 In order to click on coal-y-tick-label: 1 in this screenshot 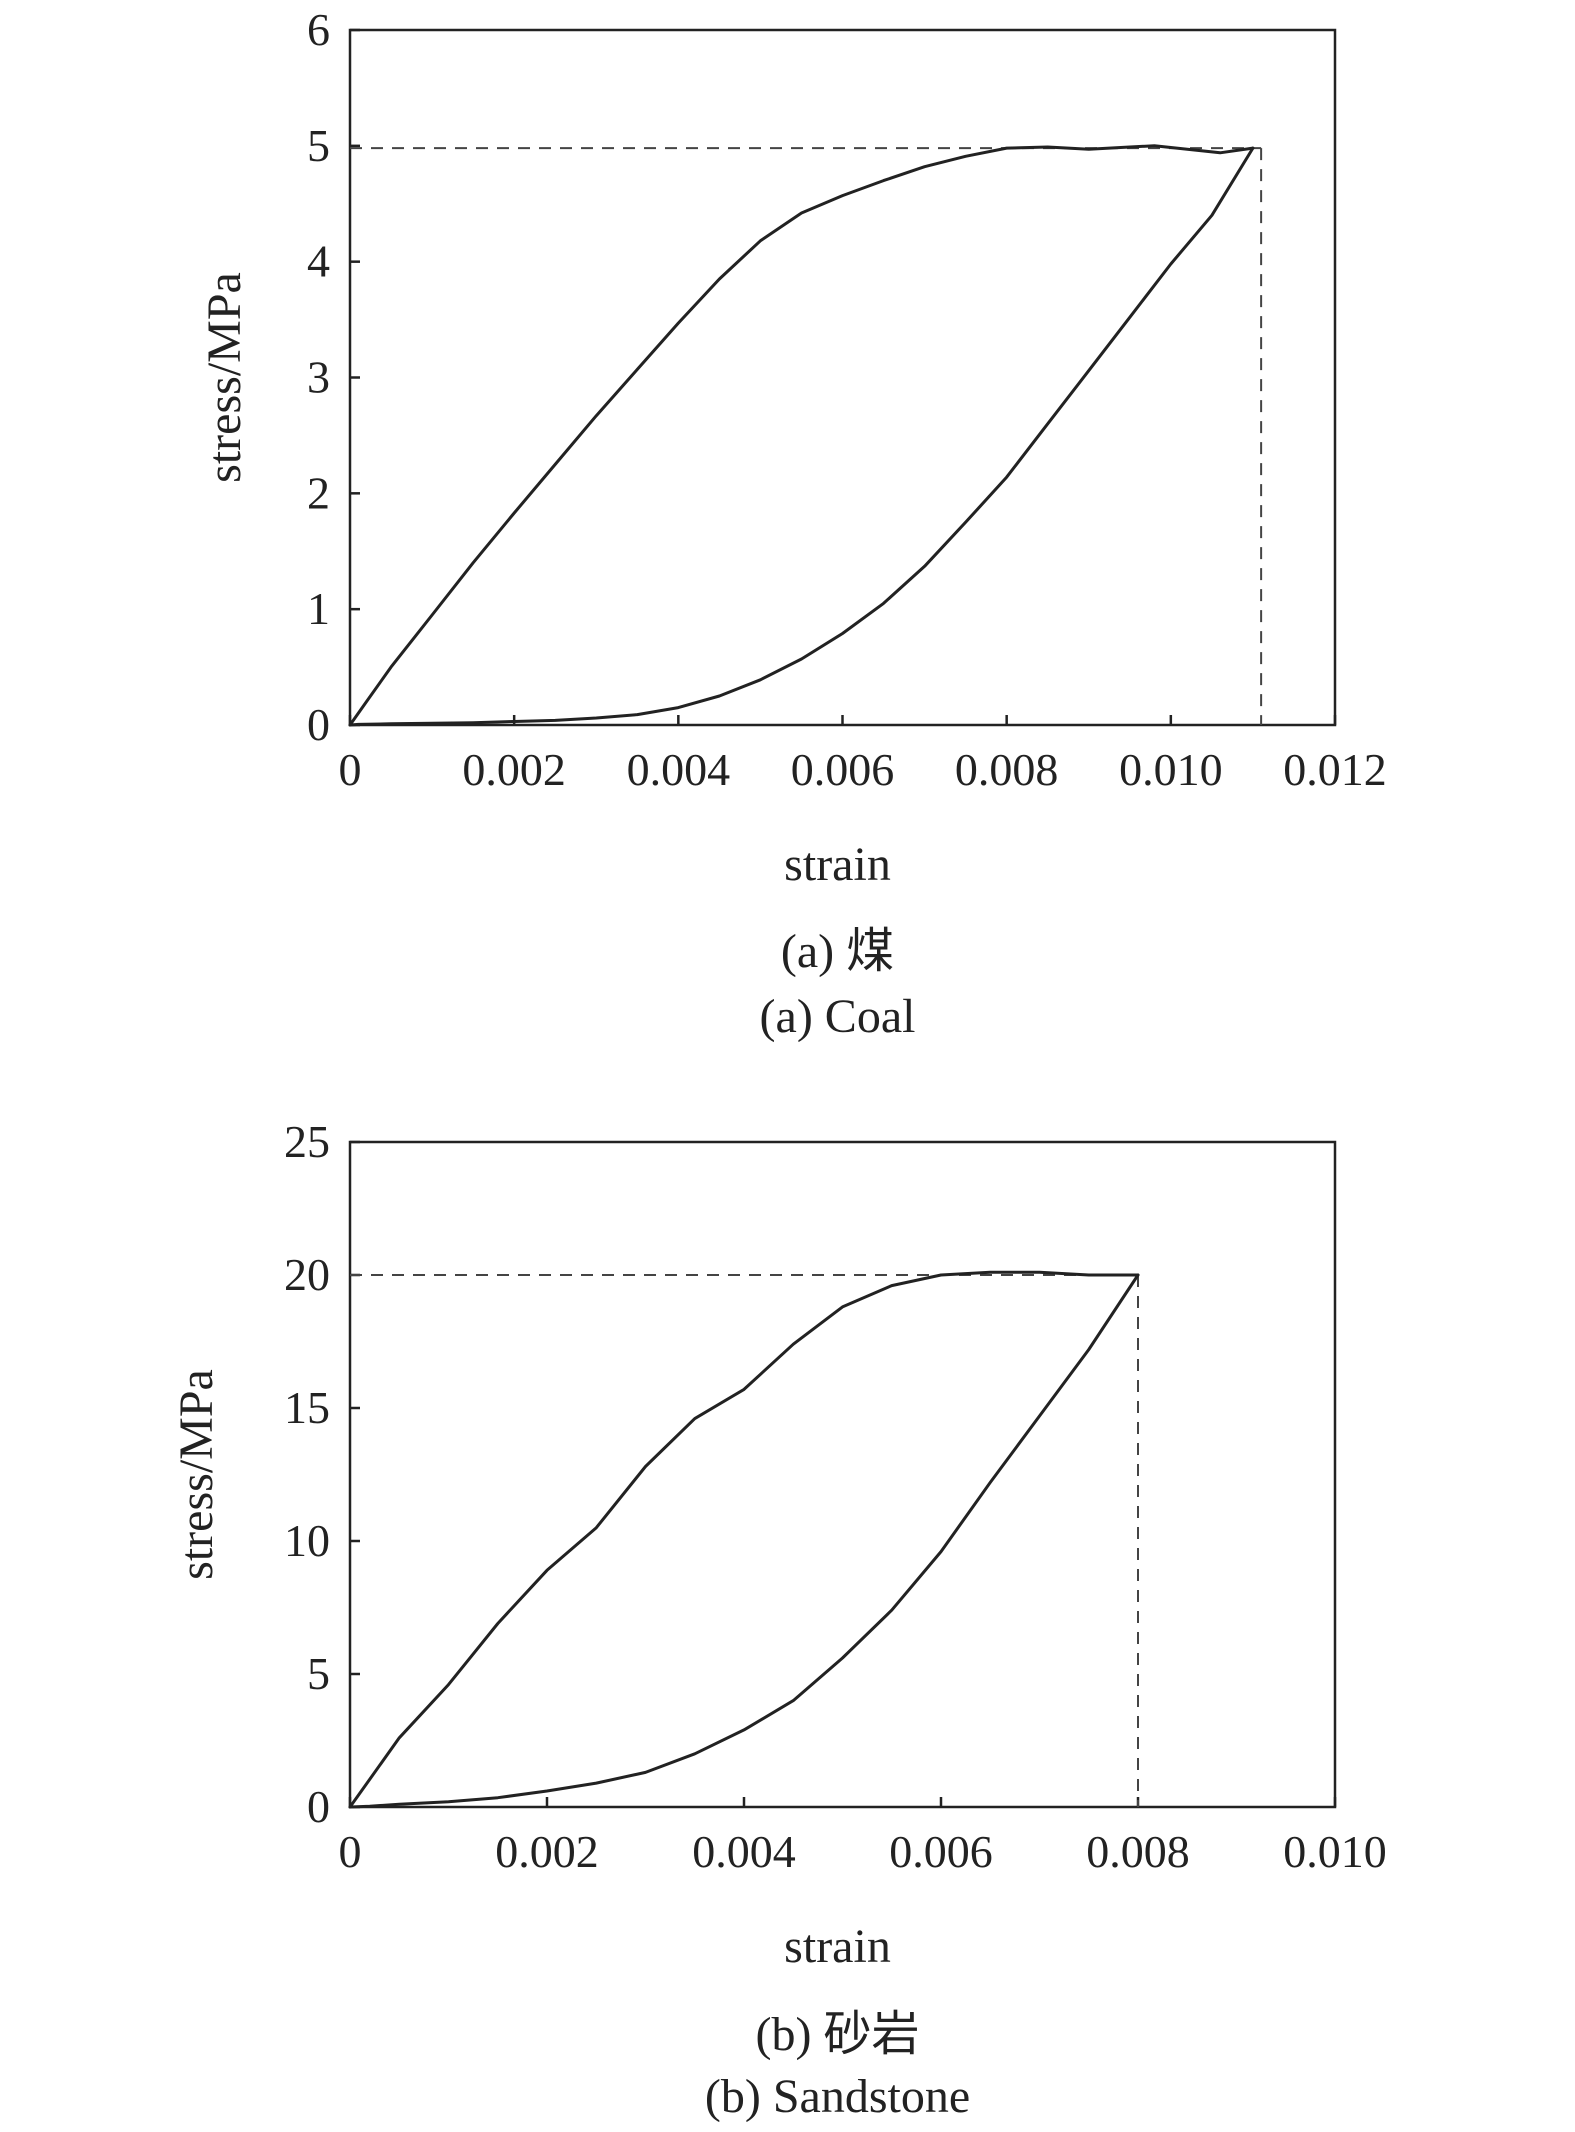, I will do `click(318, 608)`.